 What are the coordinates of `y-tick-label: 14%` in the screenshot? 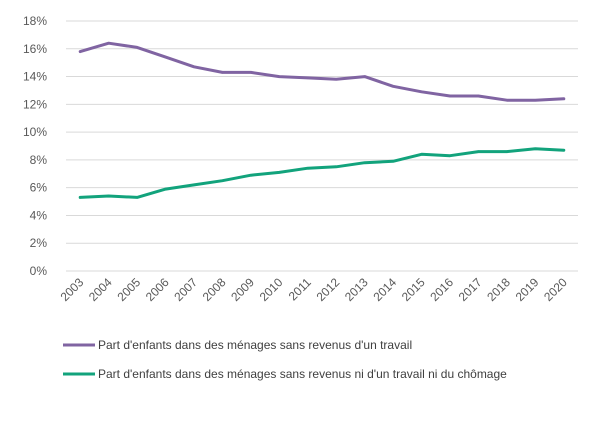 It's located at (35, 77).